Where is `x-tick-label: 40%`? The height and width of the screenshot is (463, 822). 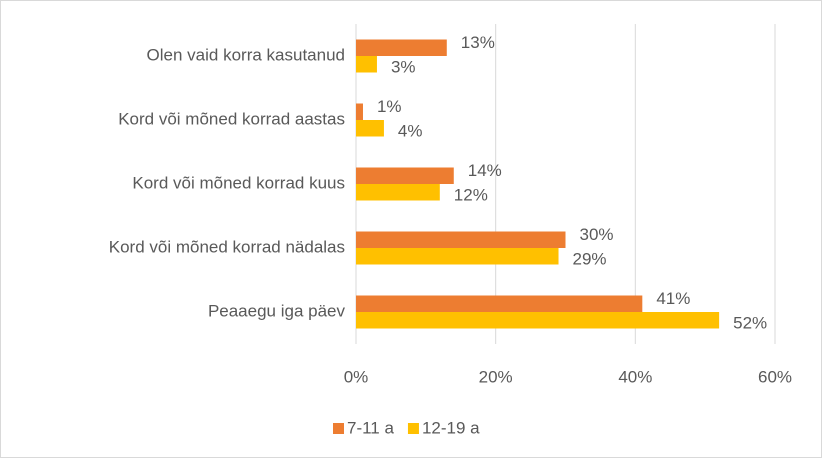
x-tick-label: 40% is located at coordinates (635, 376).